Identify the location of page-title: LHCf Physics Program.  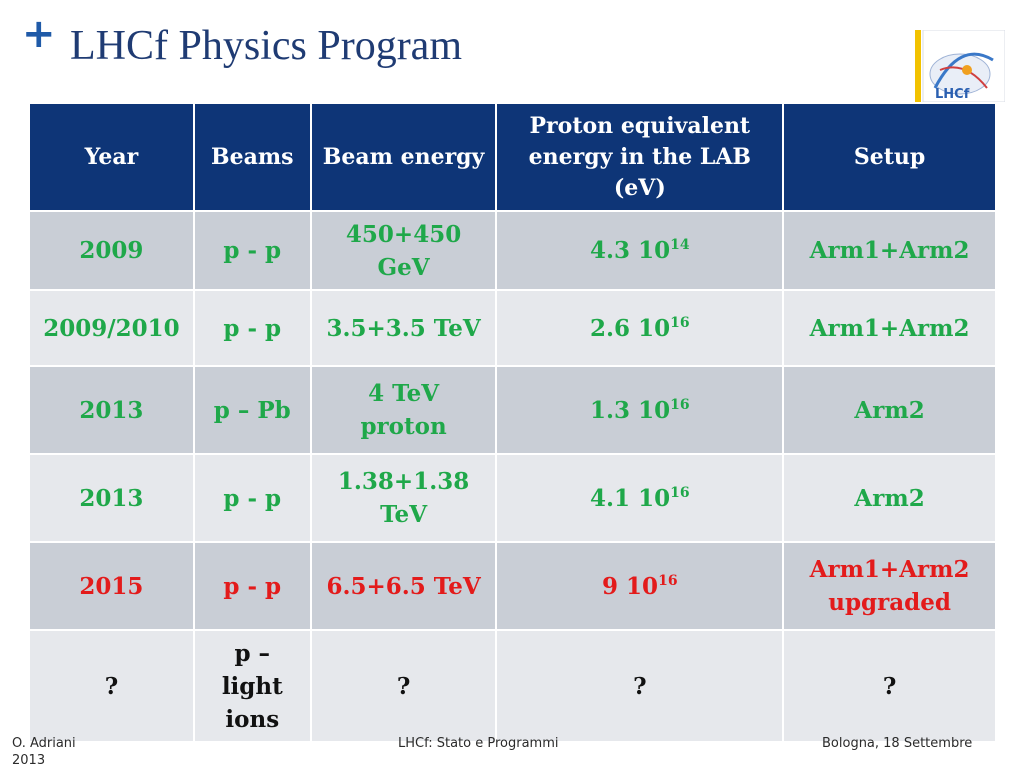
(266, 46).